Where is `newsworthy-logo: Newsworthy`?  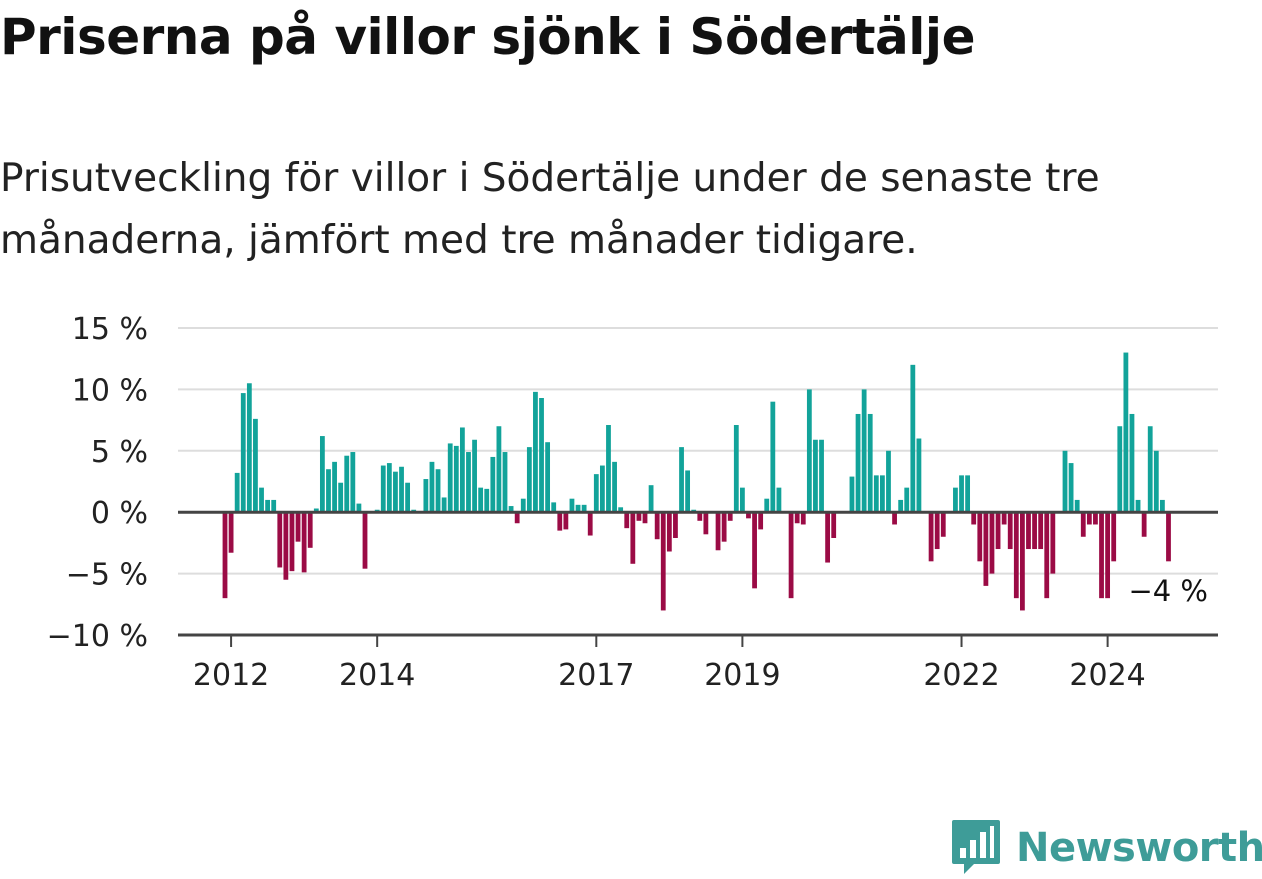 newsworthy-logo: Newsworthy is located at coordinates (1106, 848).